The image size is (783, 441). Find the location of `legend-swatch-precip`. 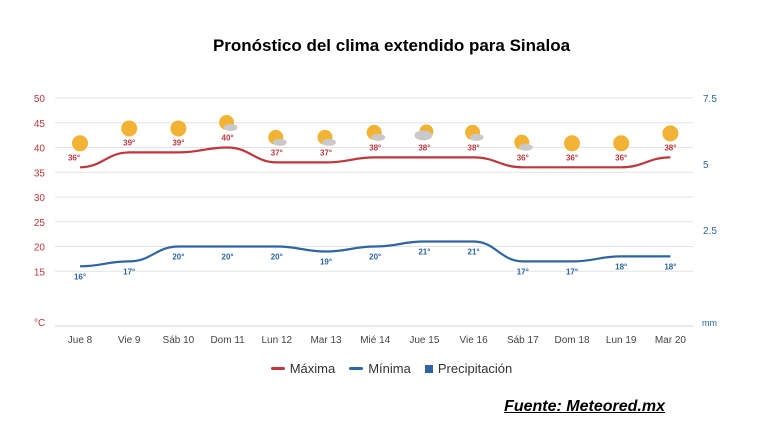

legend-swatch-precip is located at coordinates (428, 368).